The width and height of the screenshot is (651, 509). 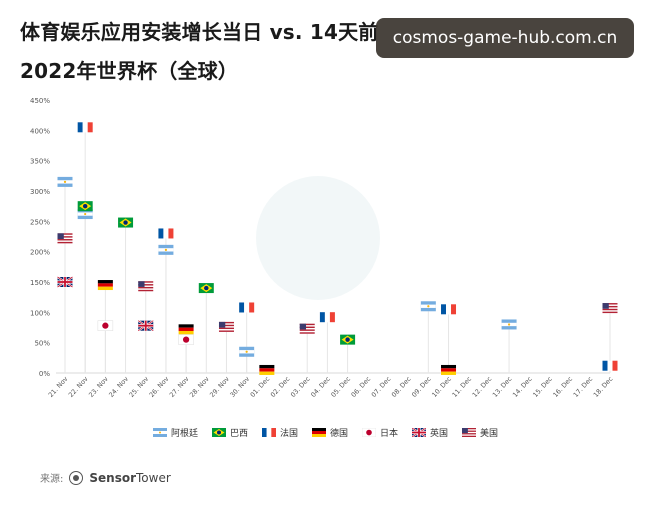 I want to click on legend-item-japan: 日本, so click(x=380, y=432).